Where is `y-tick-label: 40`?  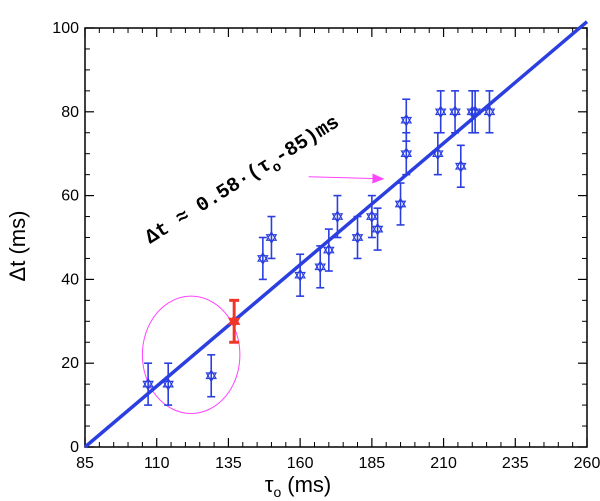
y-tick-label: 40 is located at coordinates (70, 279).